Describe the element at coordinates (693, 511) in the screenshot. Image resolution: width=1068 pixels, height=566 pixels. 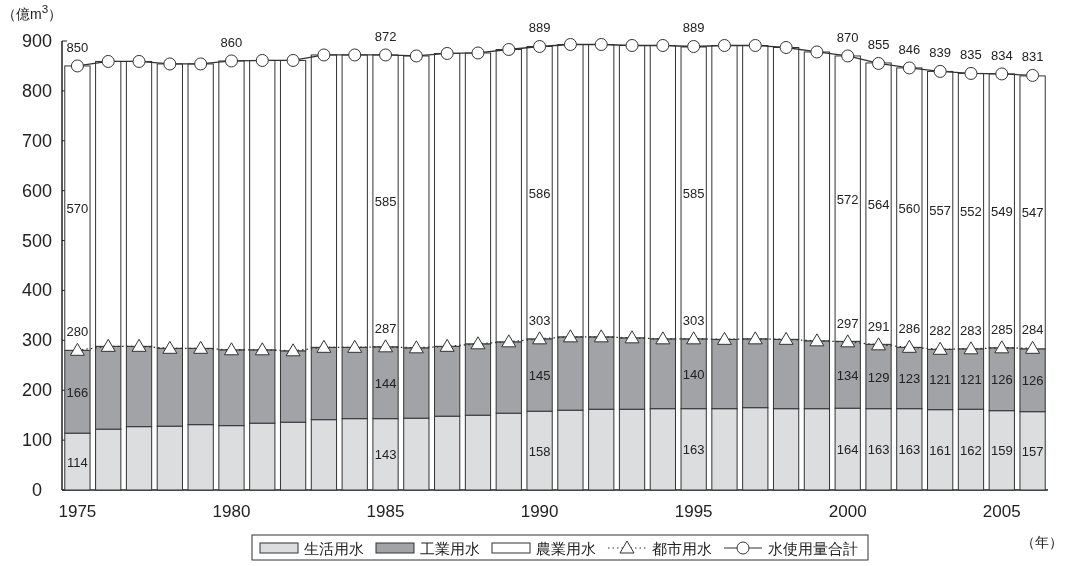
I see `x-tick-label: 1995` at that location.